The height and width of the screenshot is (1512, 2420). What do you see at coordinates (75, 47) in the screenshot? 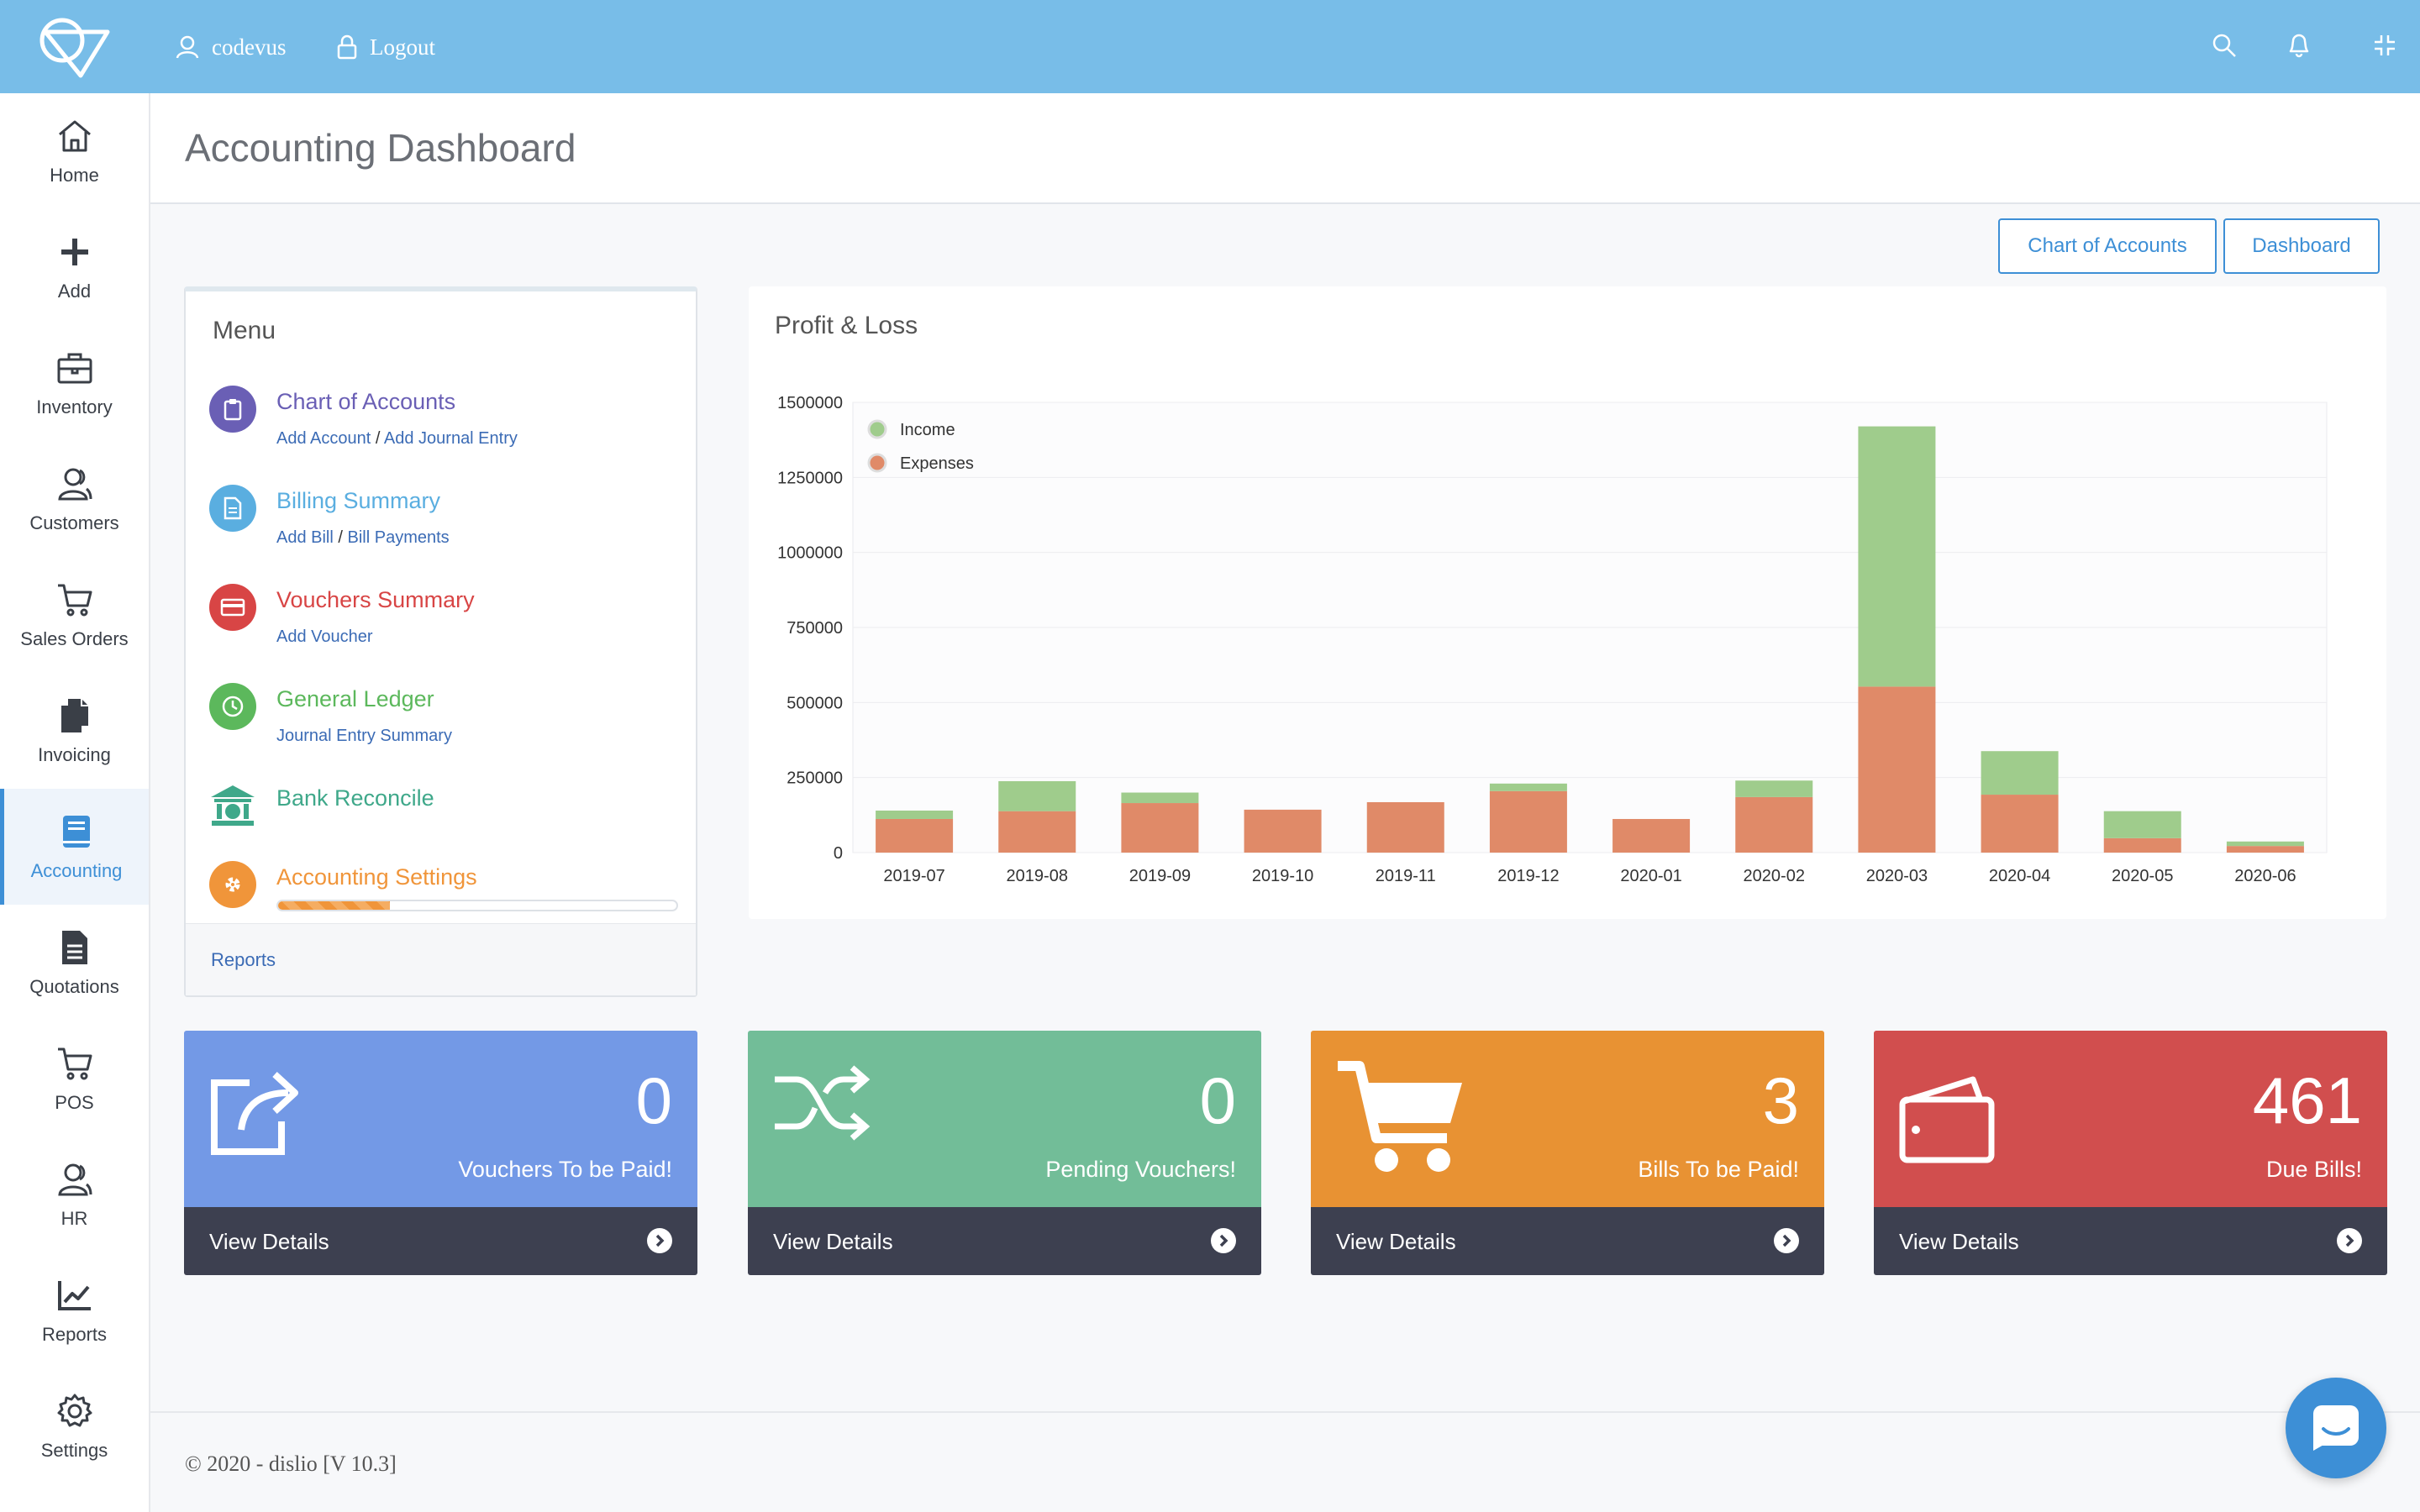
I see `app-logo` at bounding box center [75, 47].